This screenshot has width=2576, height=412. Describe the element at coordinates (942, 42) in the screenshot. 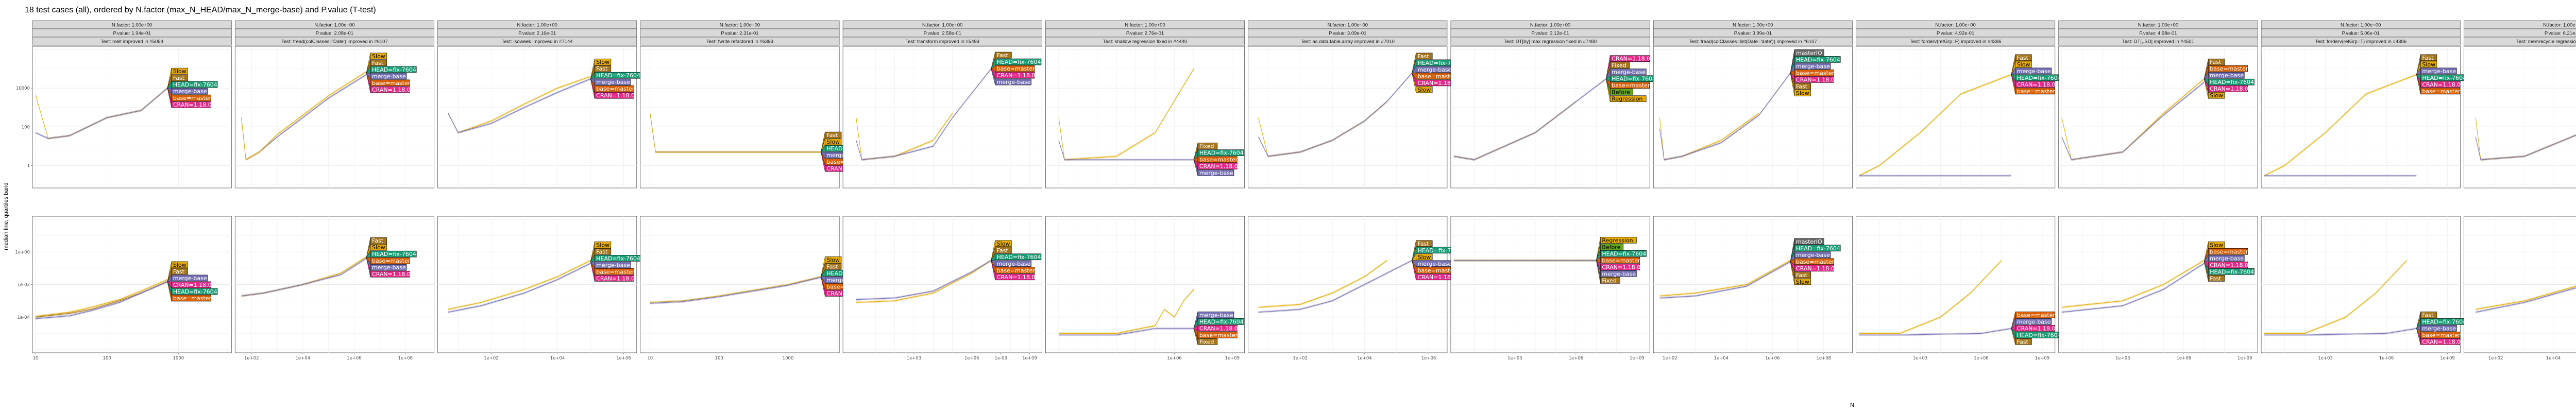

I see `strip-test: Test: transform improved in #5493` at that location.